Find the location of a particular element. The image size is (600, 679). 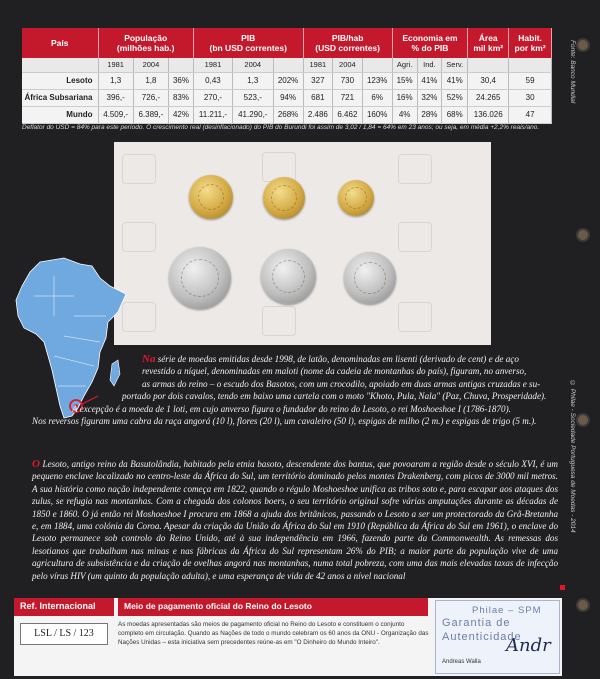

header-economy: Economia em % do PIB is located at coordinates (430, 43).